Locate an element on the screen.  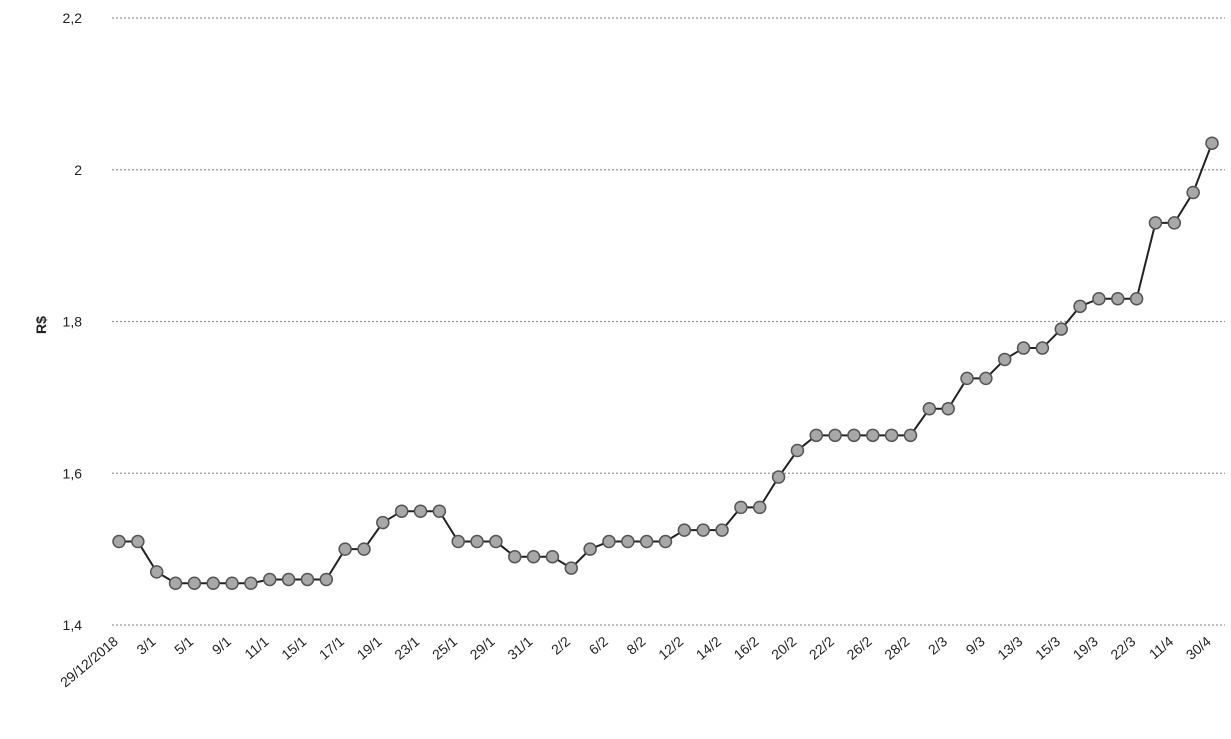
x-tick-label: 17/1 is located at coordinates (331, 648).